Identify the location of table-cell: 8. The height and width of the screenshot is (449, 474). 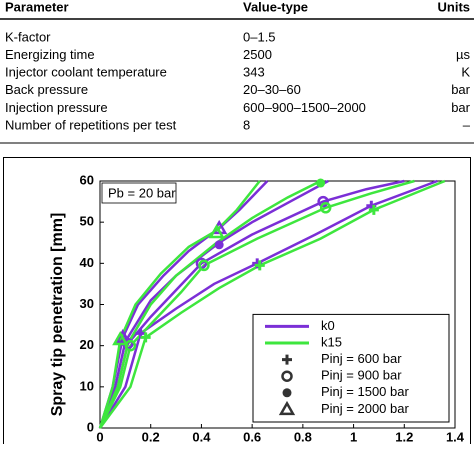
(246, 124).